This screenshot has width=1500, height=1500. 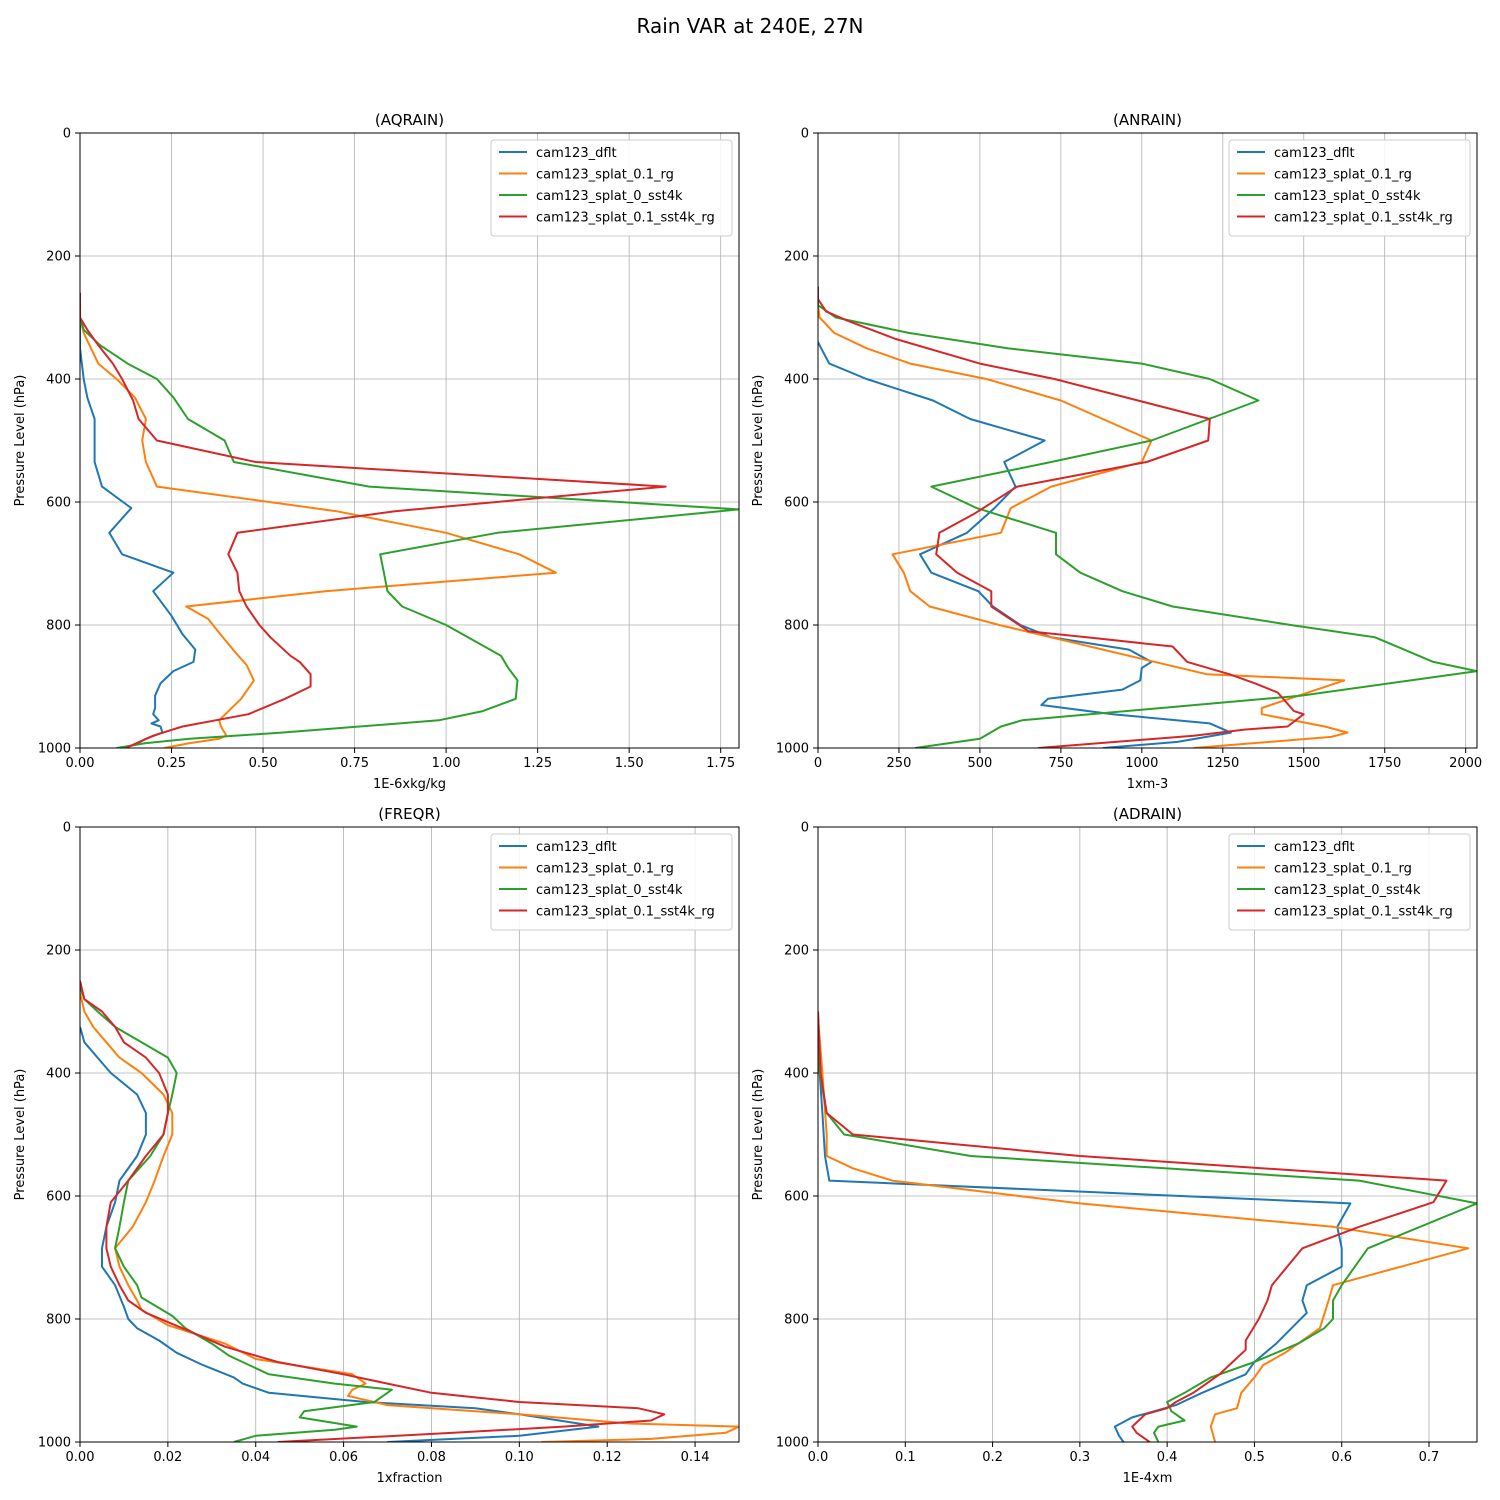 I want to click on x-tick-label: 1.25, so click(x=537, y=763).